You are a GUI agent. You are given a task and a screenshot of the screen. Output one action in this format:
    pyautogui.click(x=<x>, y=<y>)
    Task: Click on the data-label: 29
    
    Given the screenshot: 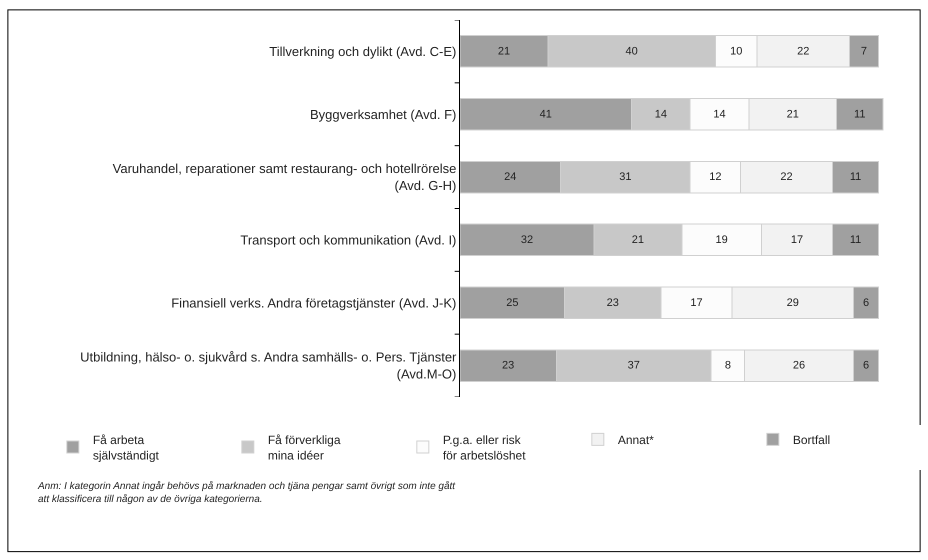 What is the action you would take?
    pyautogui.click(x=792, y=302)
    